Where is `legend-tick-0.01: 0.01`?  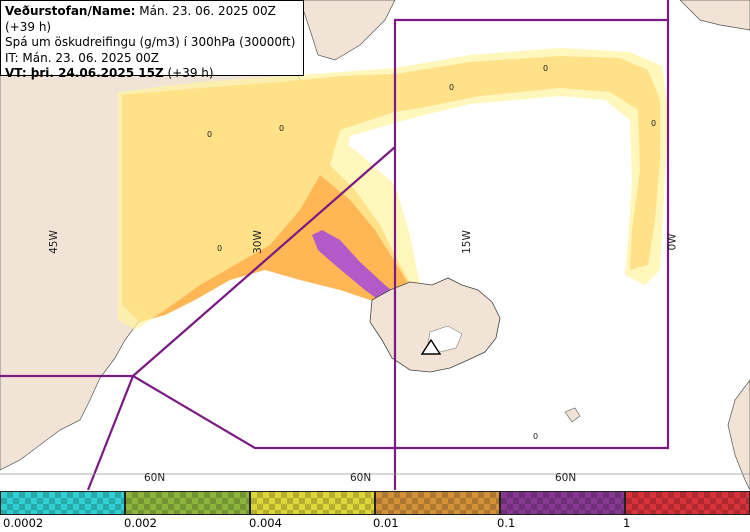 legend-tick-0.01: 0.01 is located at coordinates (386, 523).